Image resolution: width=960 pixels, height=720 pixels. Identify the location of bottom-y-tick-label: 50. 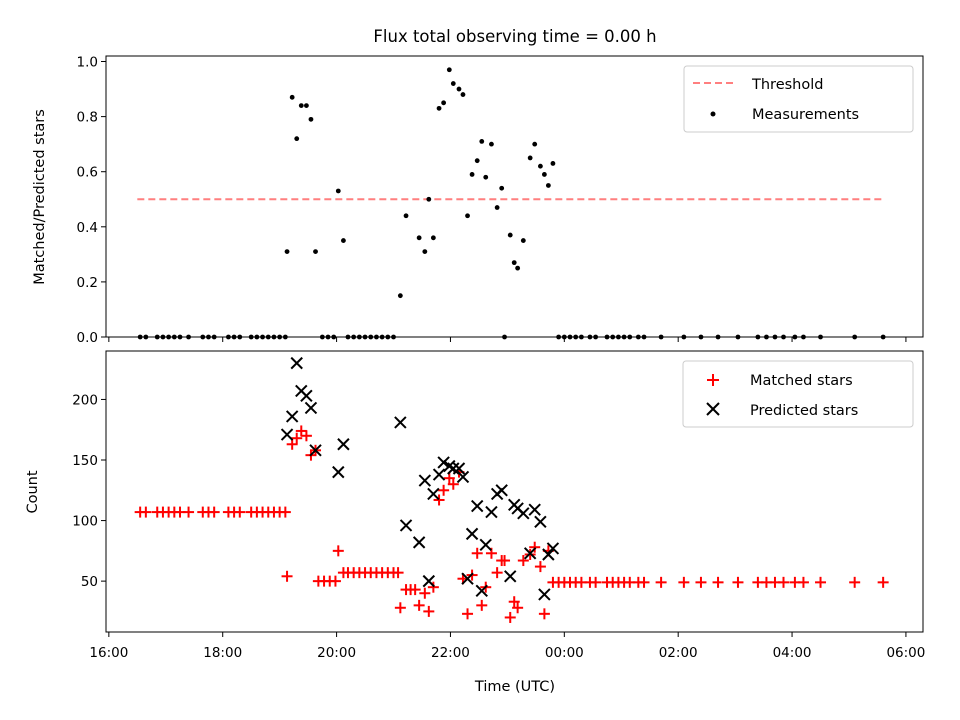
(89, 582).